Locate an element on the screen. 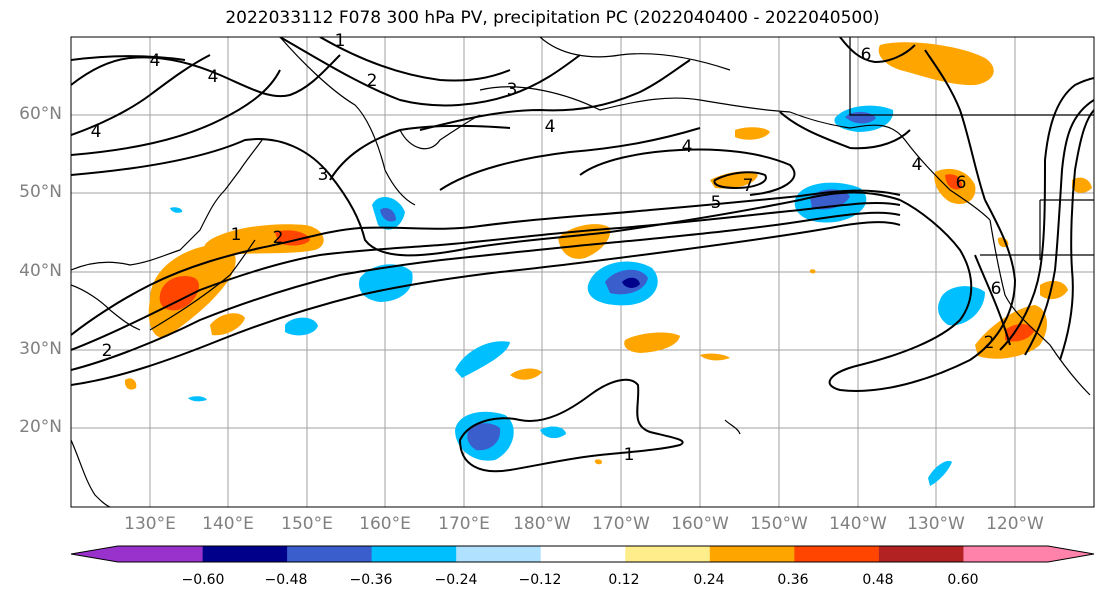 Image resolution: width=1105 pixels, height=601 pixels. colorbar-tick-label: −0.48 is located at coordinates (286, 580).